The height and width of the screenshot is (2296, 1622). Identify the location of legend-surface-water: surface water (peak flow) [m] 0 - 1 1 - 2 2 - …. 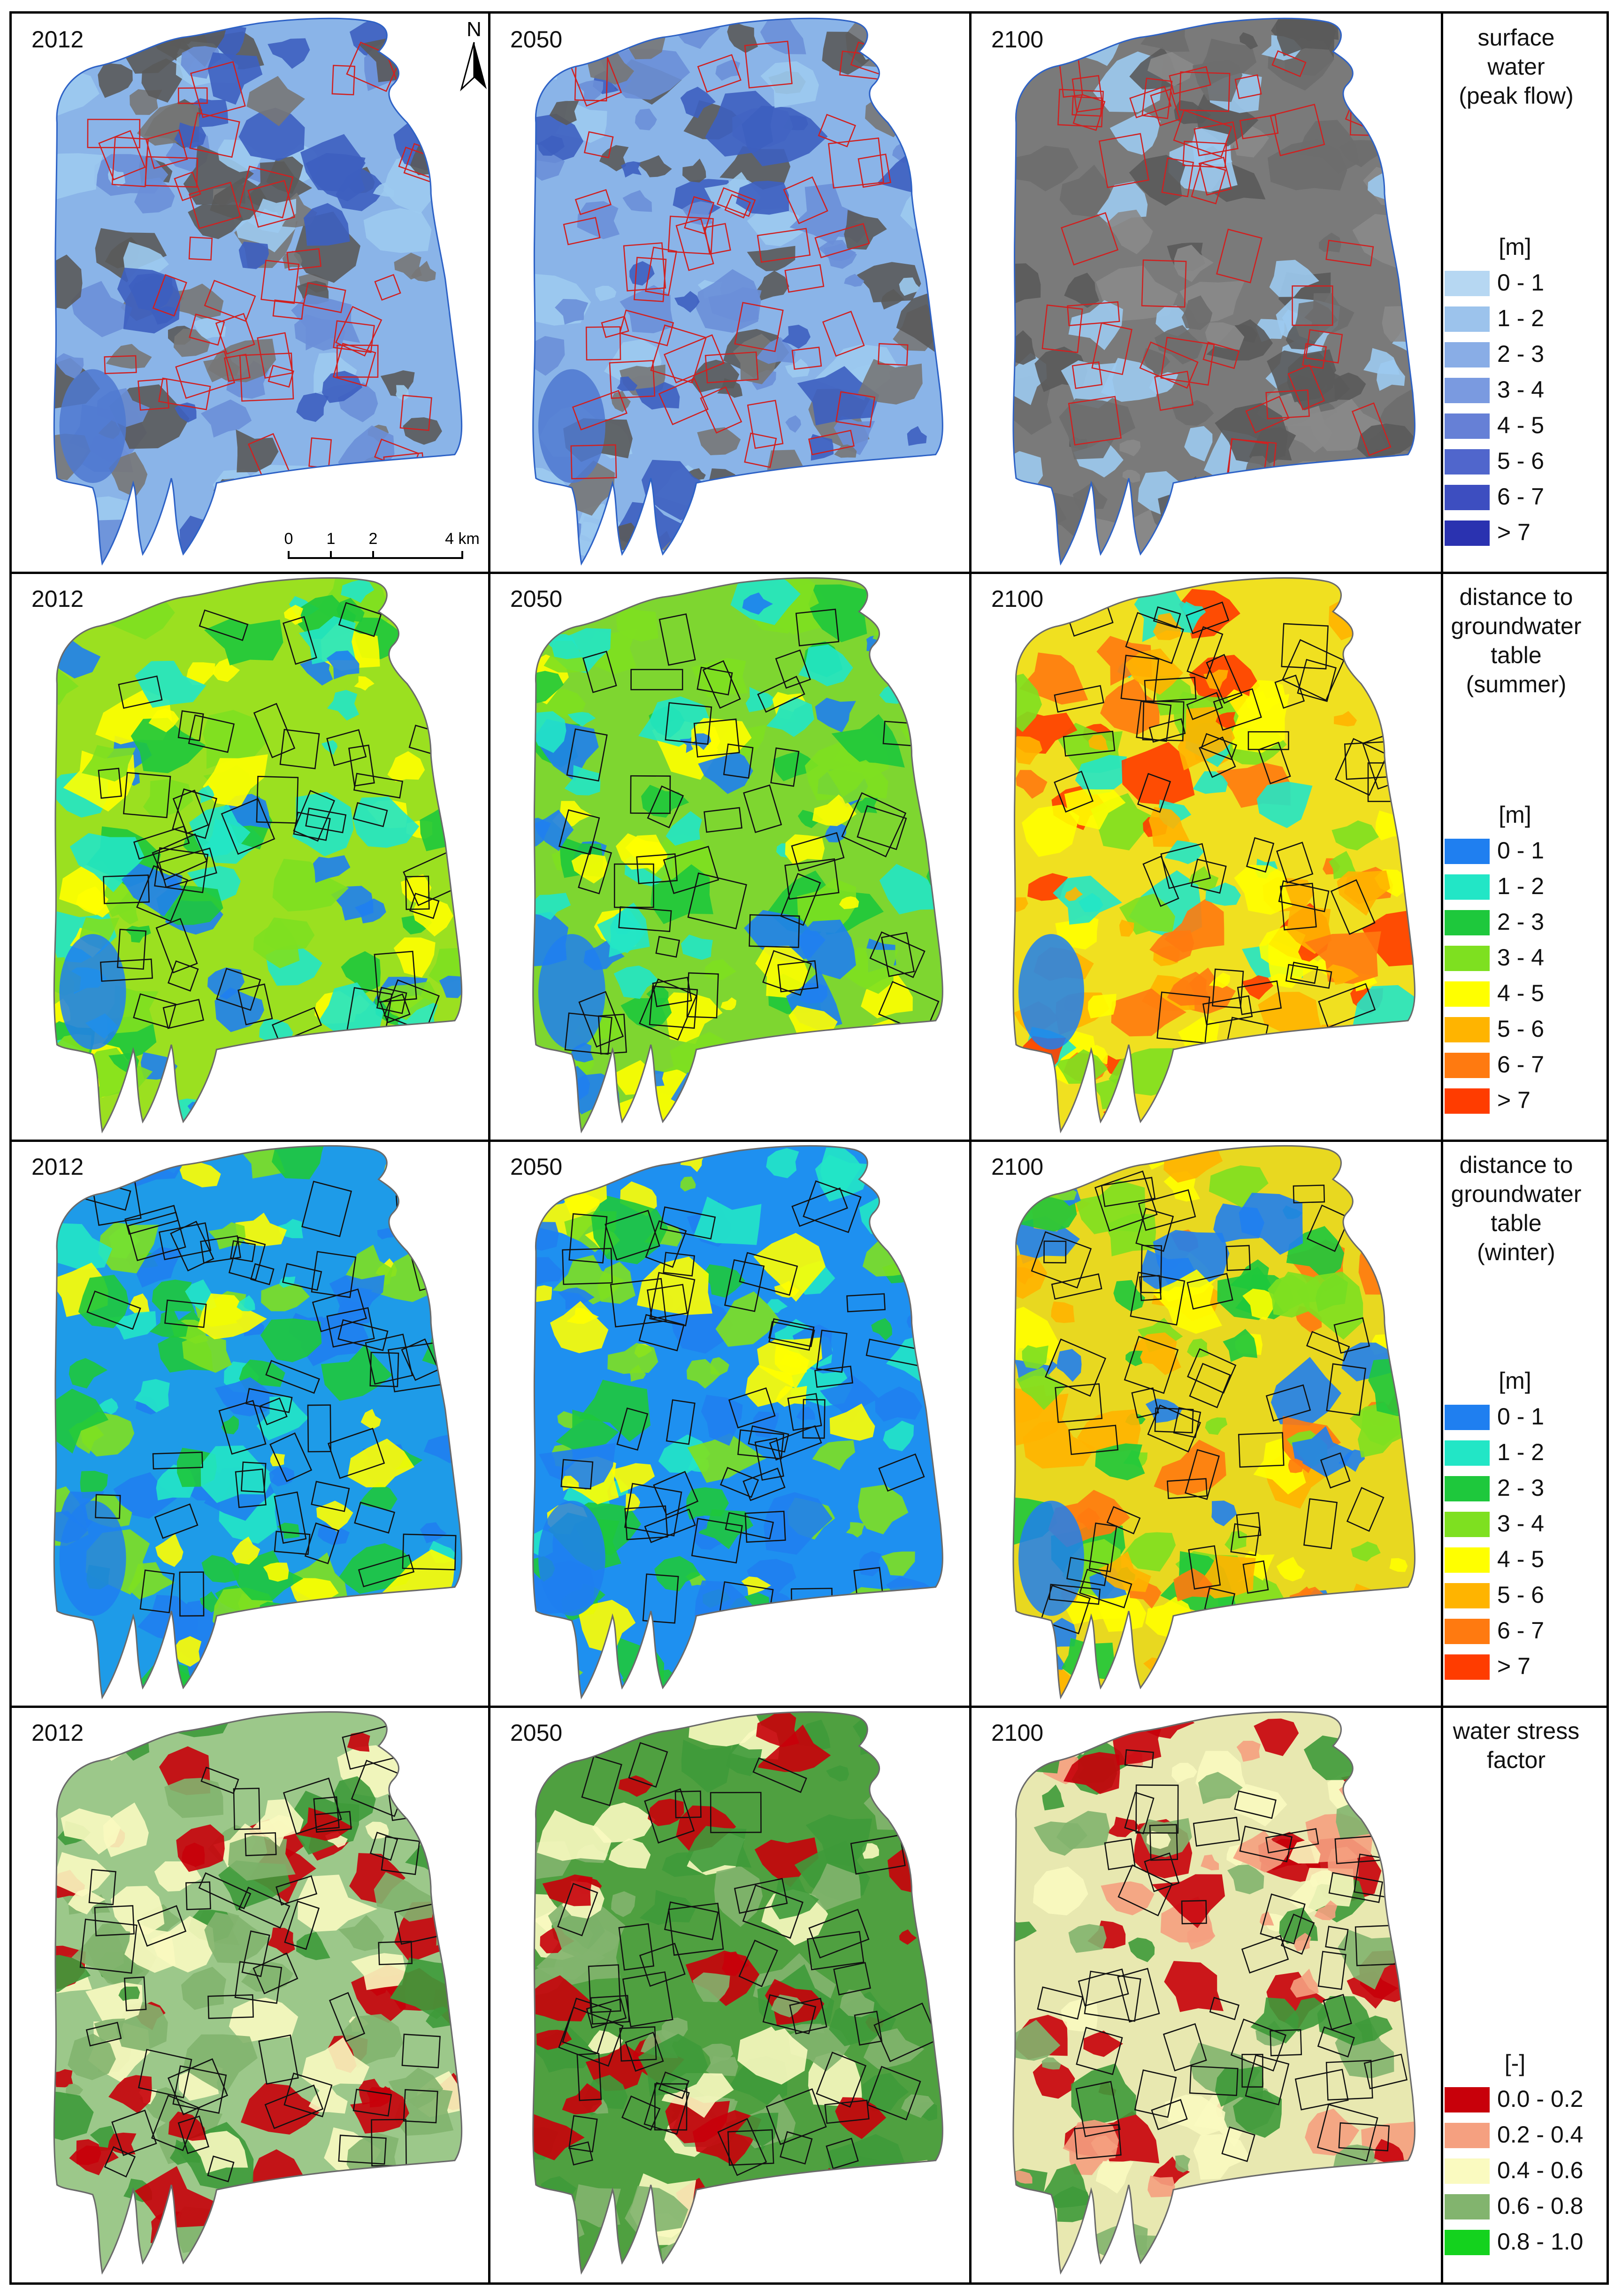
(1517, 293).